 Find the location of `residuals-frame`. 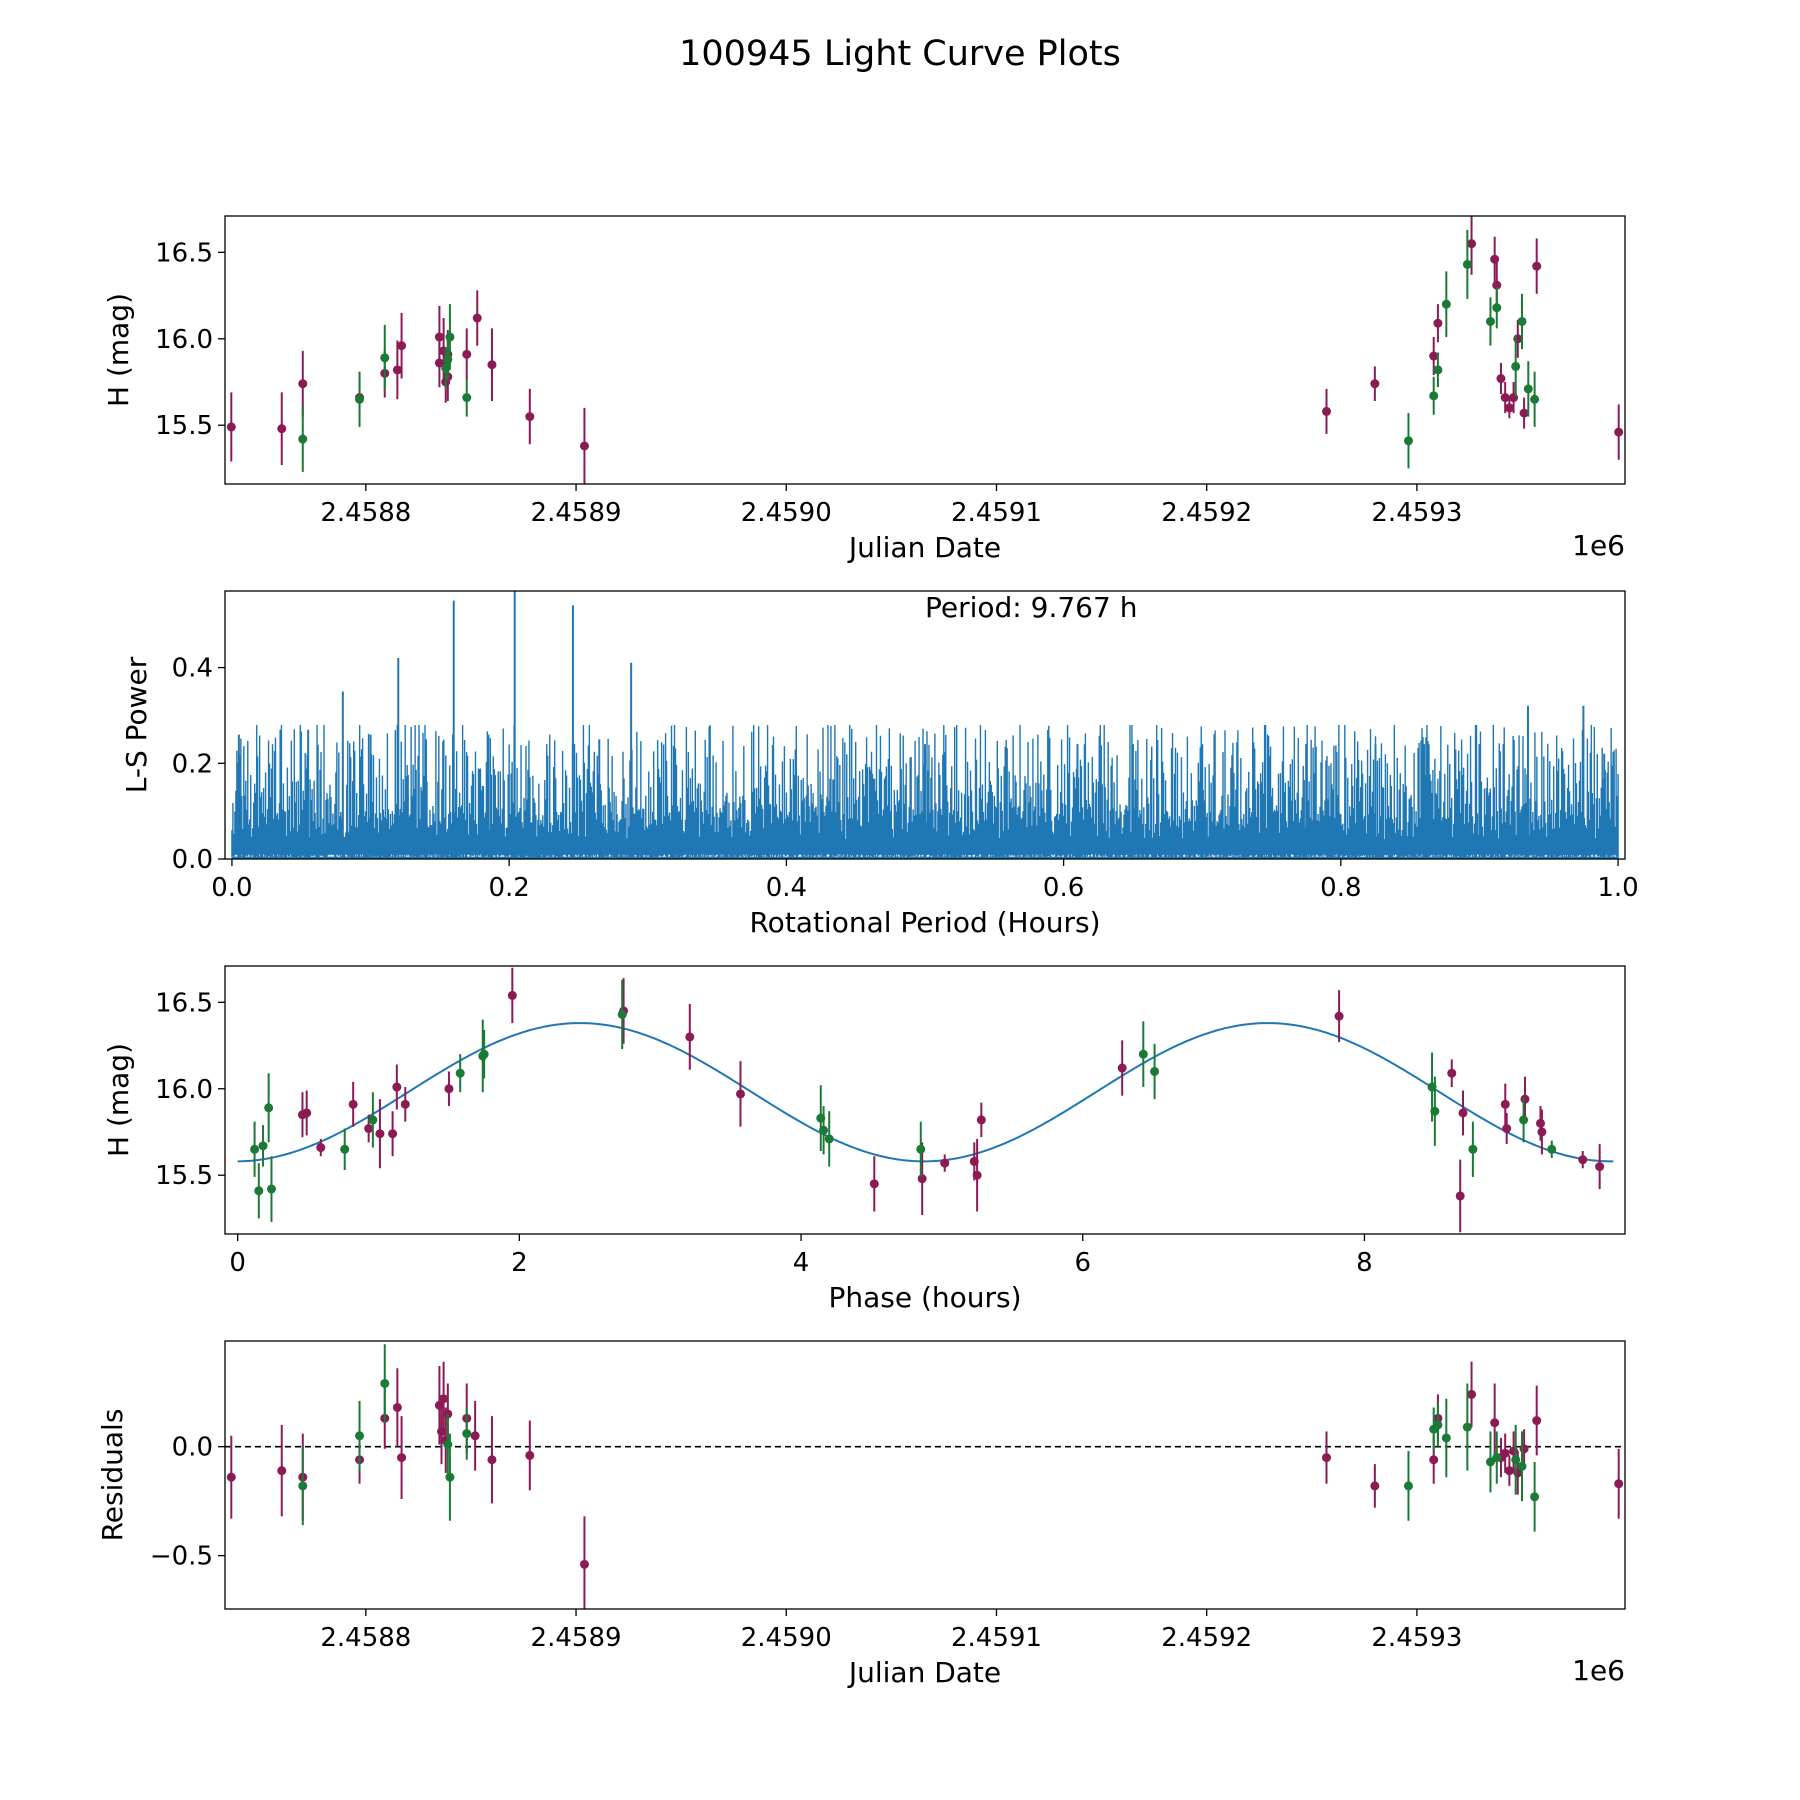

residuals-frame is located at coordinates (925, 1475).